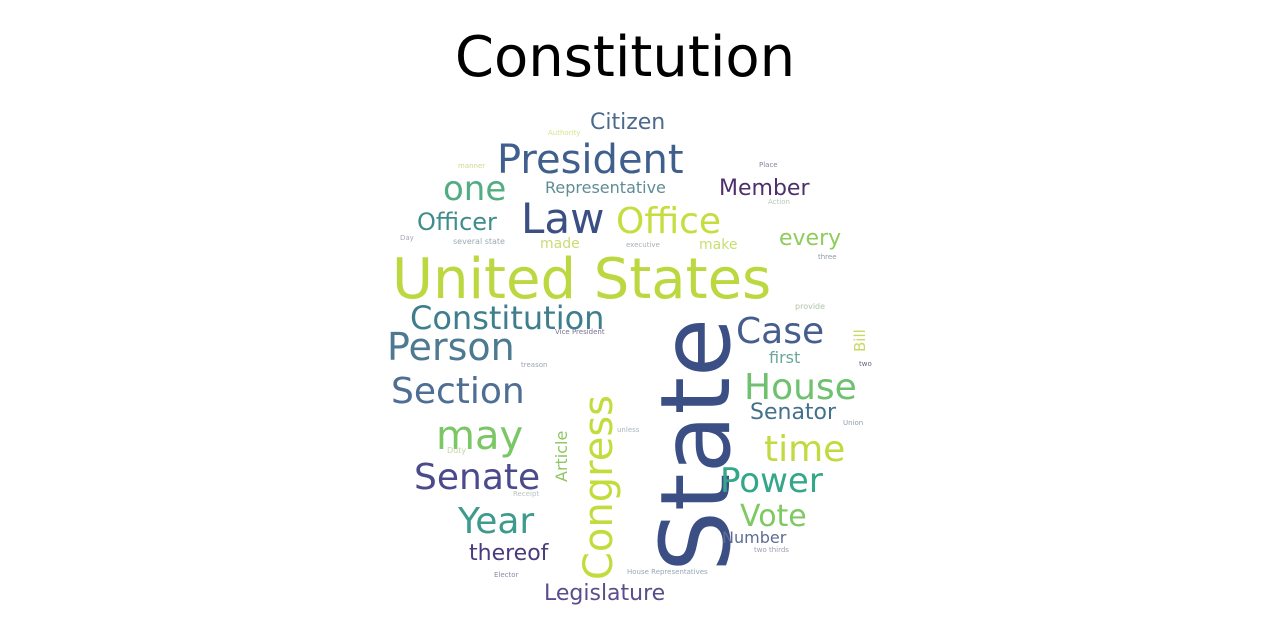  What do you see at coordinates (472, 166) in the screenshot?
I see `word-manner: manner` at bounding box center [472, 166].